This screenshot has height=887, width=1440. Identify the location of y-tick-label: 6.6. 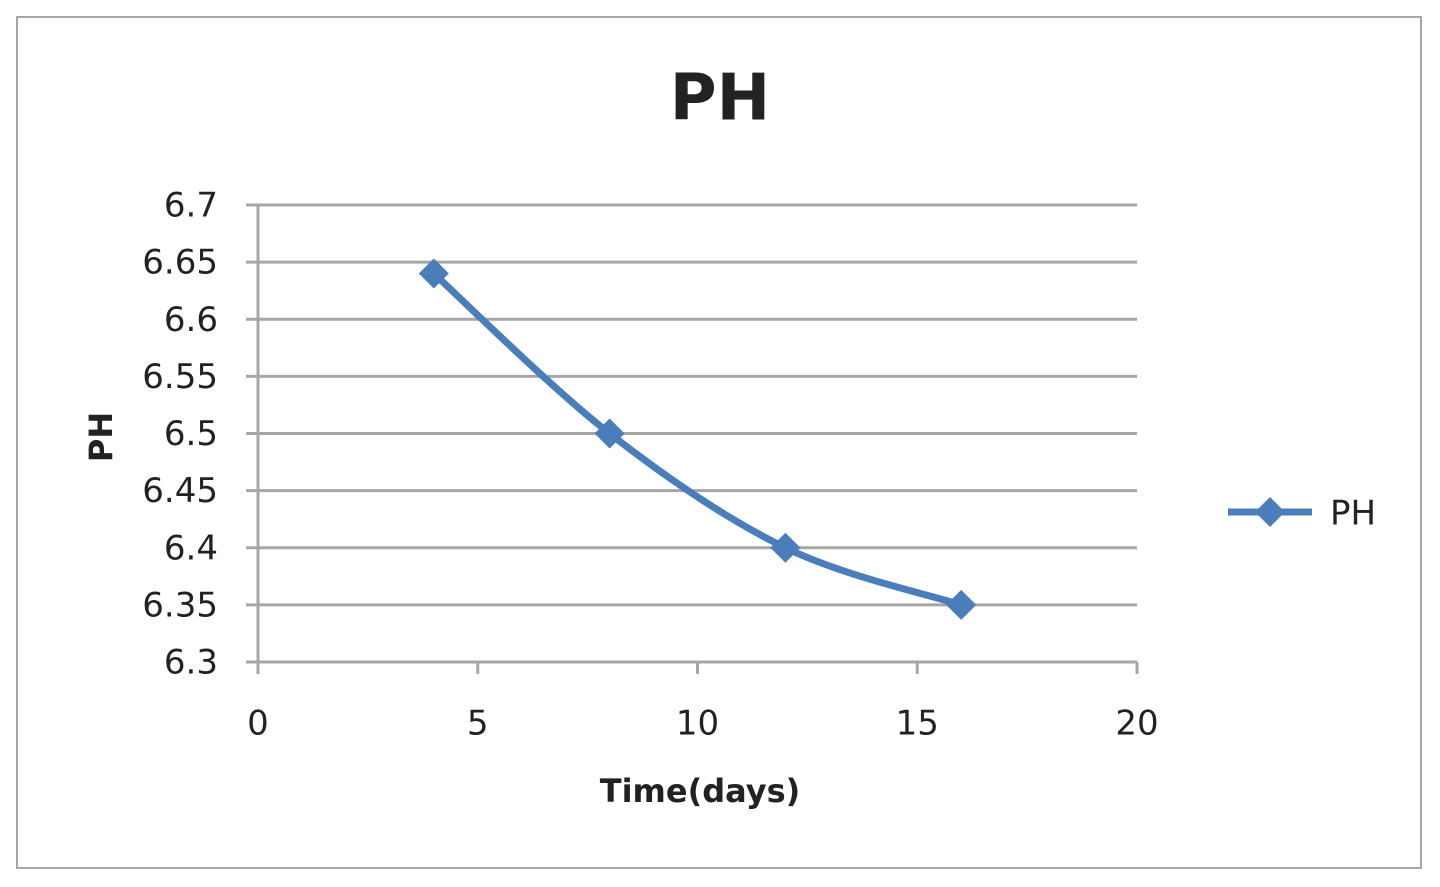
(191, 320).